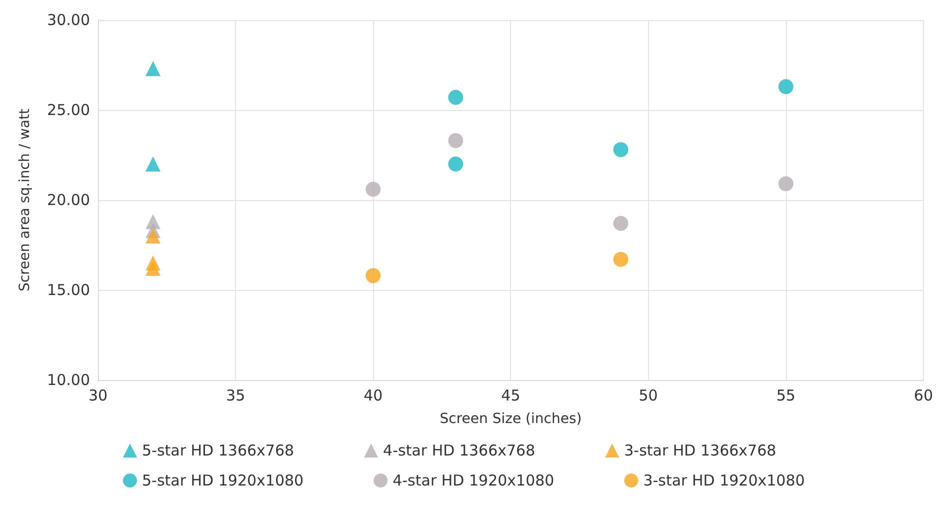 Image resolution: width=936 pixels, height=511 pixels. Describe the element at coordinates (68, 290) in the screenshot. I see `y-tick-label: 15.00` at that location.